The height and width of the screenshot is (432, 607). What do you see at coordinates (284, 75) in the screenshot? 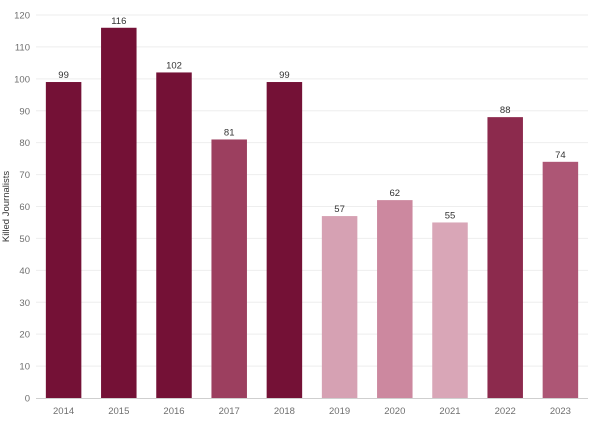
I see `data-label-2018: 99` at bounding box center [284, 75].